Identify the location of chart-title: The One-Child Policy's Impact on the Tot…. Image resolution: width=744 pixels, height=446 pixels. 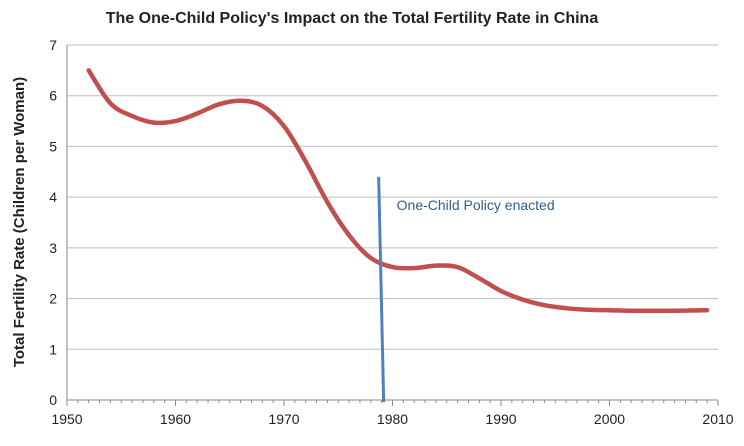
(352, 18).